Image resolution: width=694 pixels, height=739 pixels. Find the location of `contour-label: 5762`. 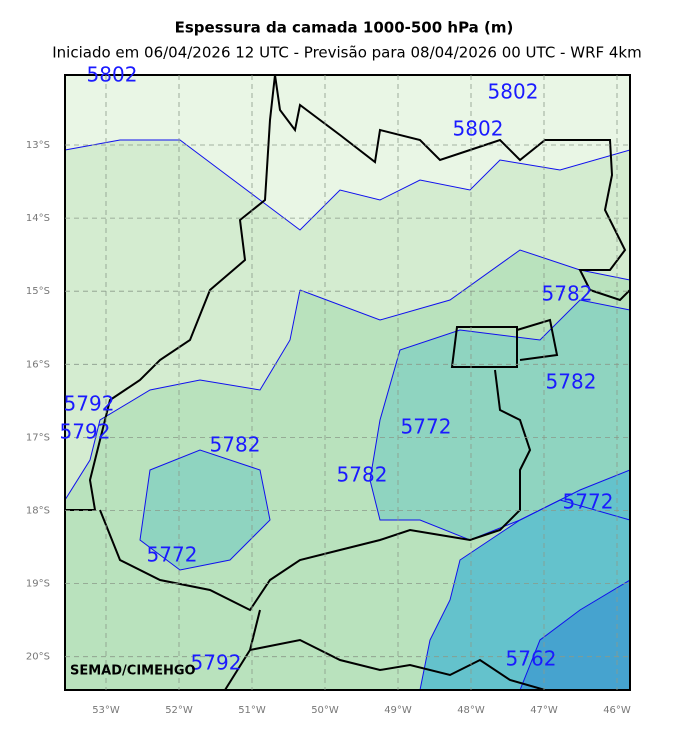

contour-label: 5762 is located at coordinates (531, 659).